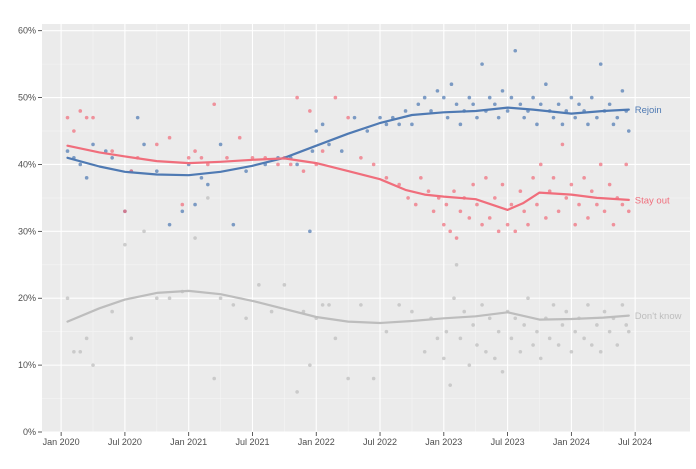 This screenshot has width=696, height=469. Describe the element at coordinates (125, 442) in the screenshot. I see `x-tick-label: Jul 2020` at that location.